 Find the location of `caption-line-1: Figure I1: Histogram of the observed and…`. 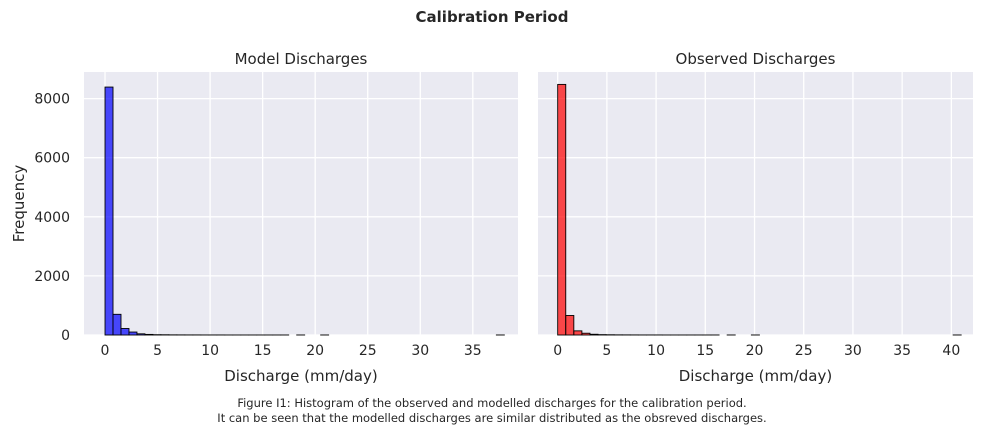

caption-line-1: Figure I1: Histogram of the observed and… is located at coordinates (491, 403).